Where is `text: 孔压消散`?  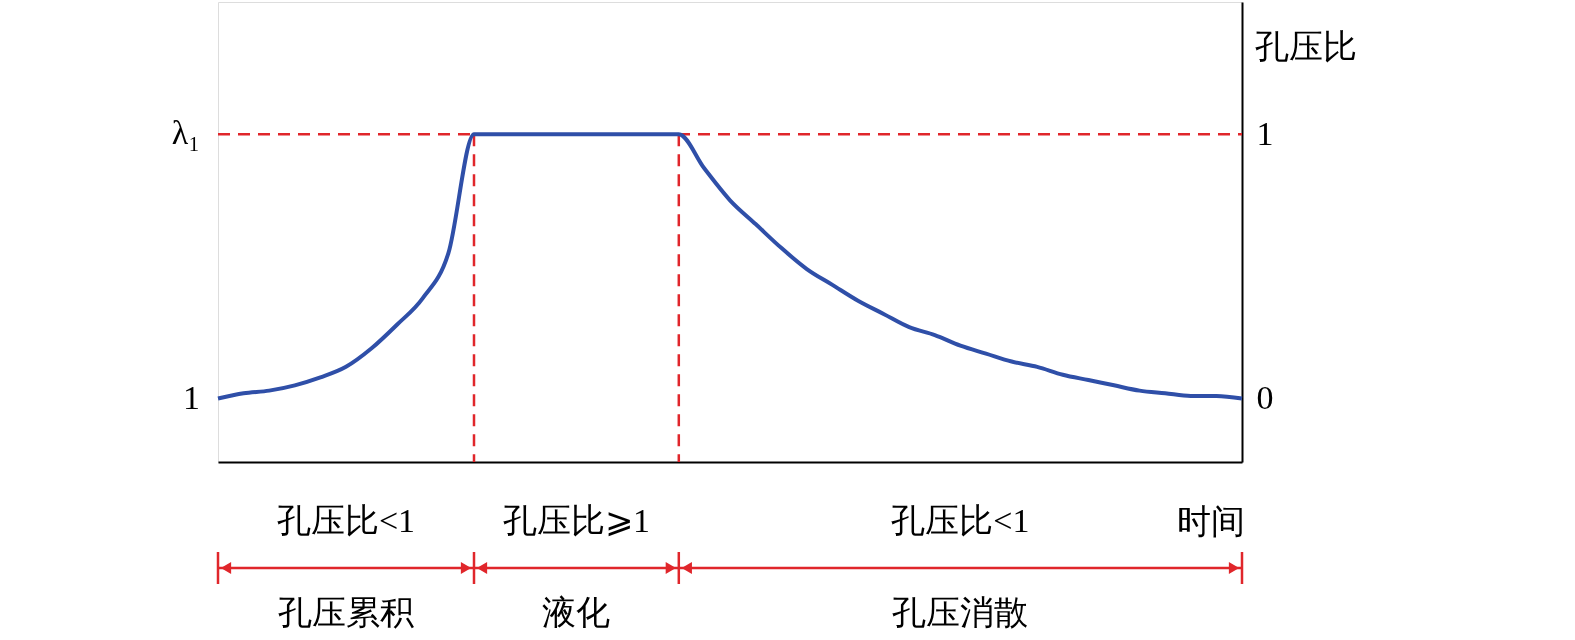
text: 孔压消散 is located at coordinates (960, 612).